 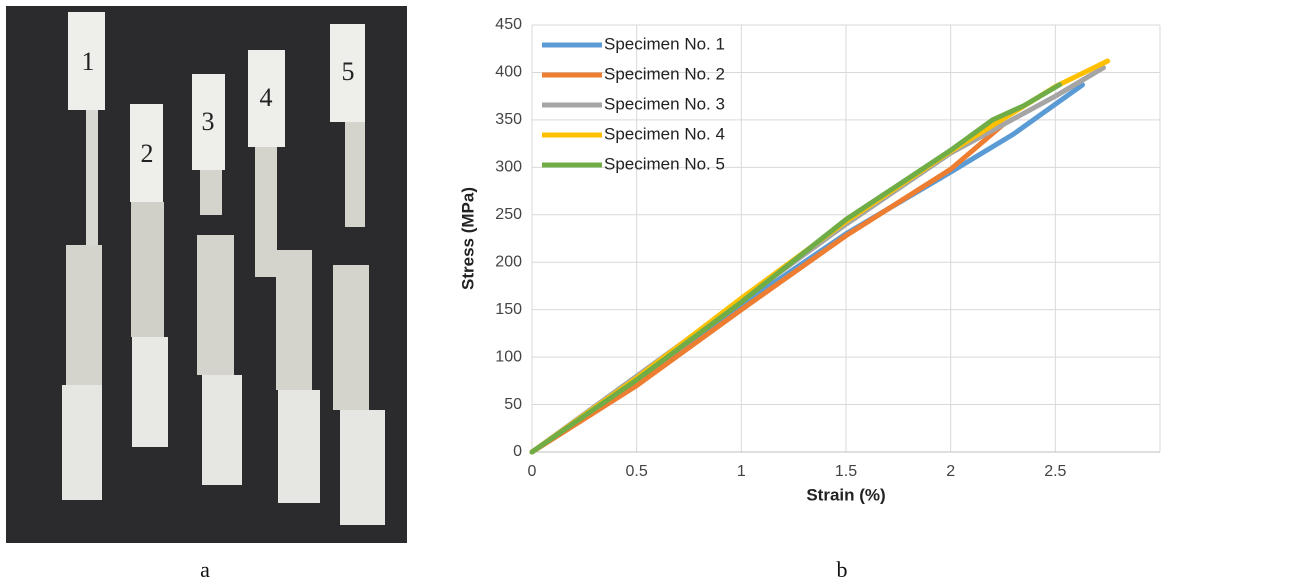 I want to click on specimen-label: 4, so click(x=266, y=97).